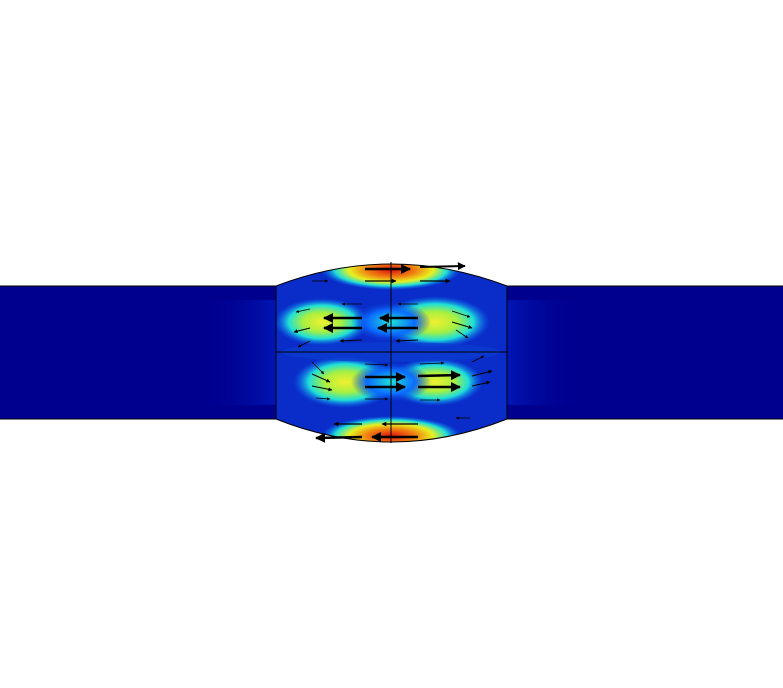 The width and height of the screenshot is (783, 688). Describe the element at coordinates (238, 352) in the screenshot. I see `left-waveguide-leak` at that location.